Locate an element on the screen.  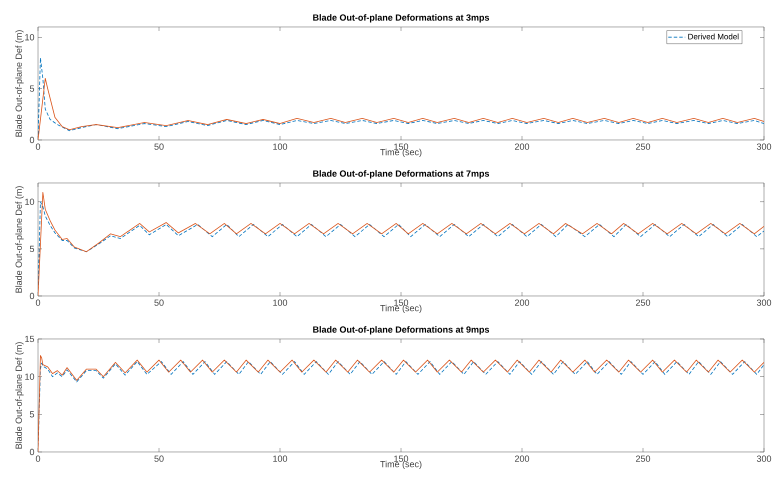
chart-title: Blade Out-of-plane Deformations at 9mps is located at coordinates (401, 330).